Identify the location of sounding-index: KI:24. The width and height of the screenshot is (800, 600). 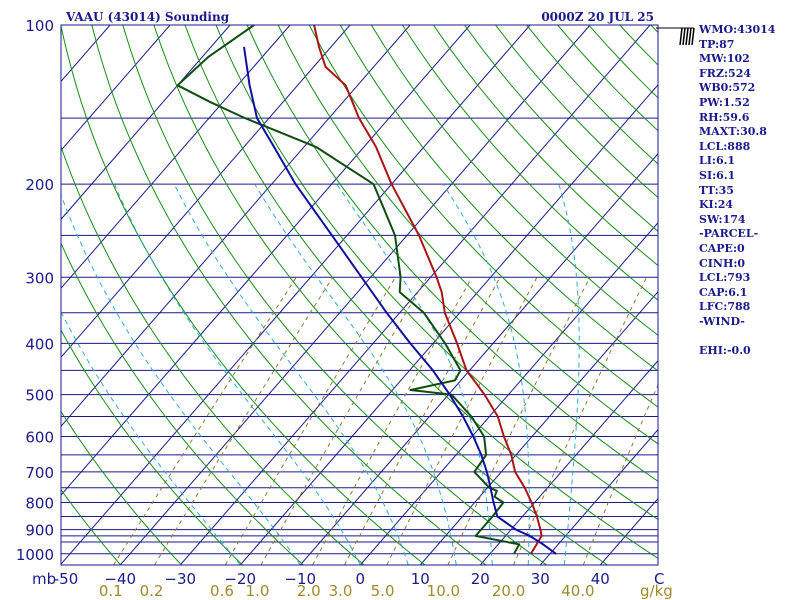
(716, 205).